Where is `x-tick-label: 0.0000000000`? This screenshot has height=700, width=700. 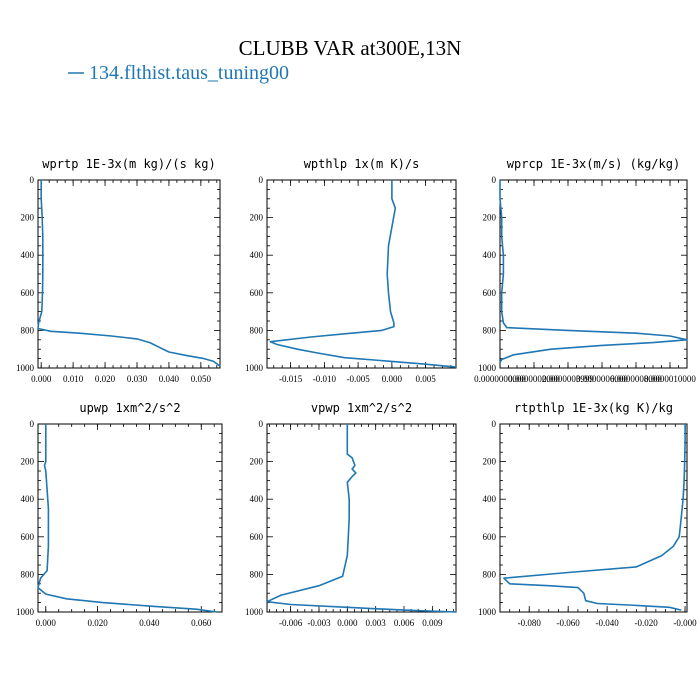 x-tick-label: 0.0000000000 is located at coordinates (500, 379).